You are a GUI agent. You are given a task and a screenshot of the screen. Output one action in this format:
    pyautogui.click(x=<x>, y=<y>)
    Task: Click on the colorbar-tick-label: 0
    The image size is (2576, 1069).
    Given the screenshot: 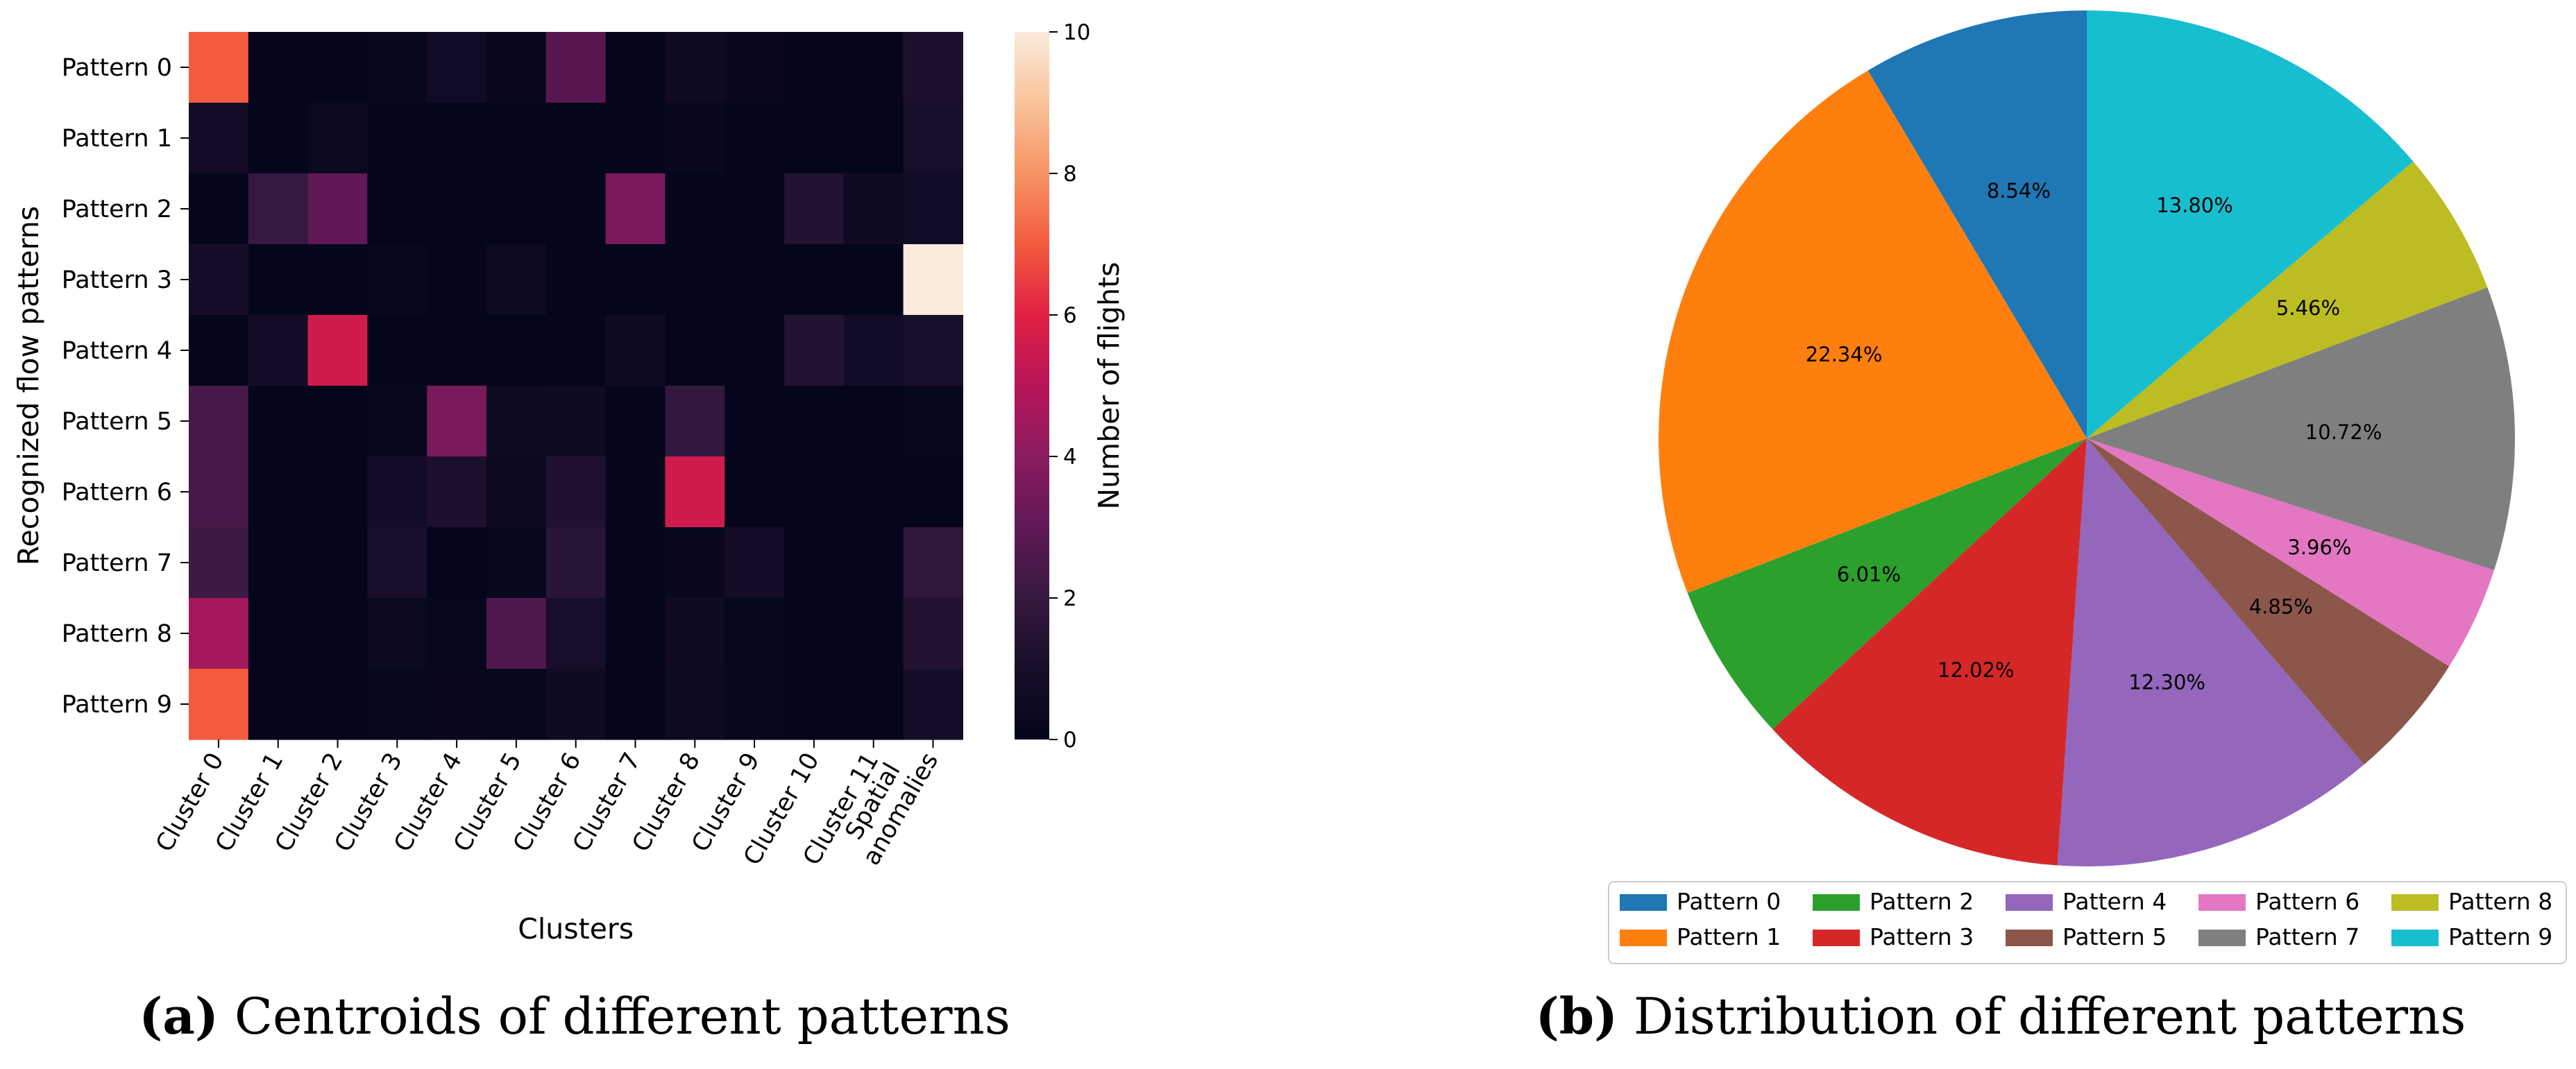 What is the action you would take?
    pyautogui.click(x=1070, y=740)
    